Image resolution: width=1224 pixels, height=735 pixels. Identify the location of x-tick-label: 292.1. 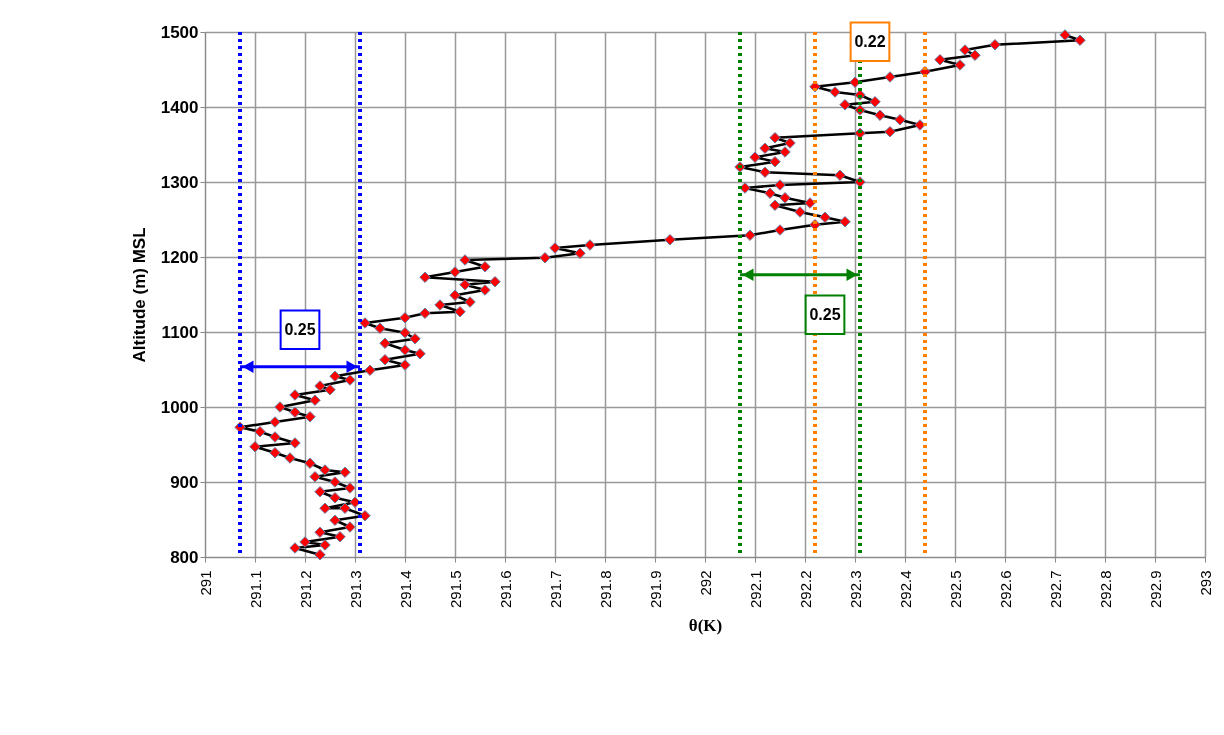
(755, 589).